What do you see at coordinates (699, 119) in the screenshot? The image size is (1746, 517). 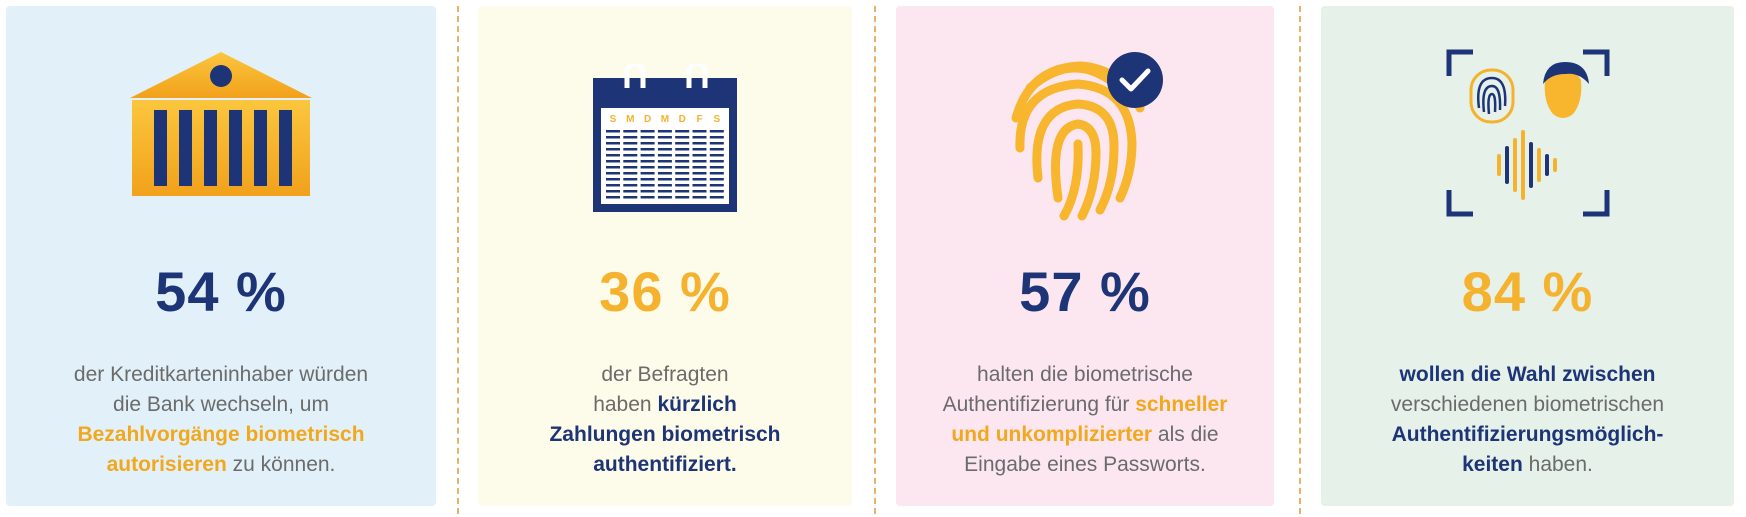 I see `calendar-day-label: F` at bounding box center [699, 119].